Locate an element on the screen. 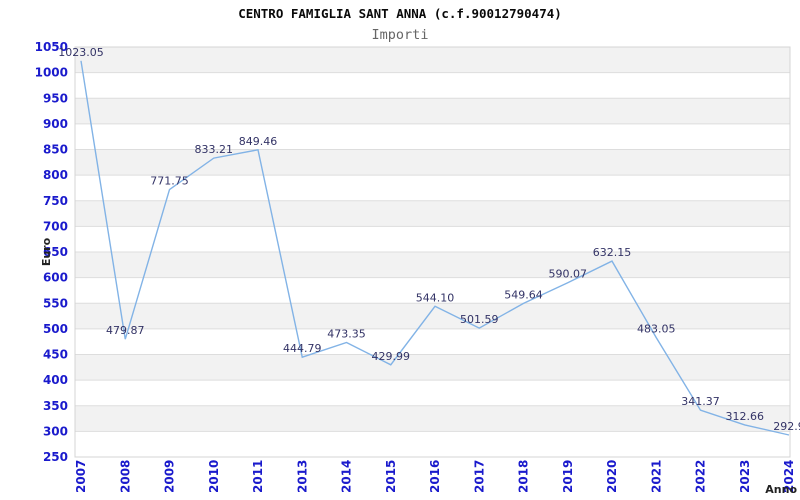 The height and width of the screenshot is (500, 800). data-point-label: 833.21 is located at coordinates (214, 149).